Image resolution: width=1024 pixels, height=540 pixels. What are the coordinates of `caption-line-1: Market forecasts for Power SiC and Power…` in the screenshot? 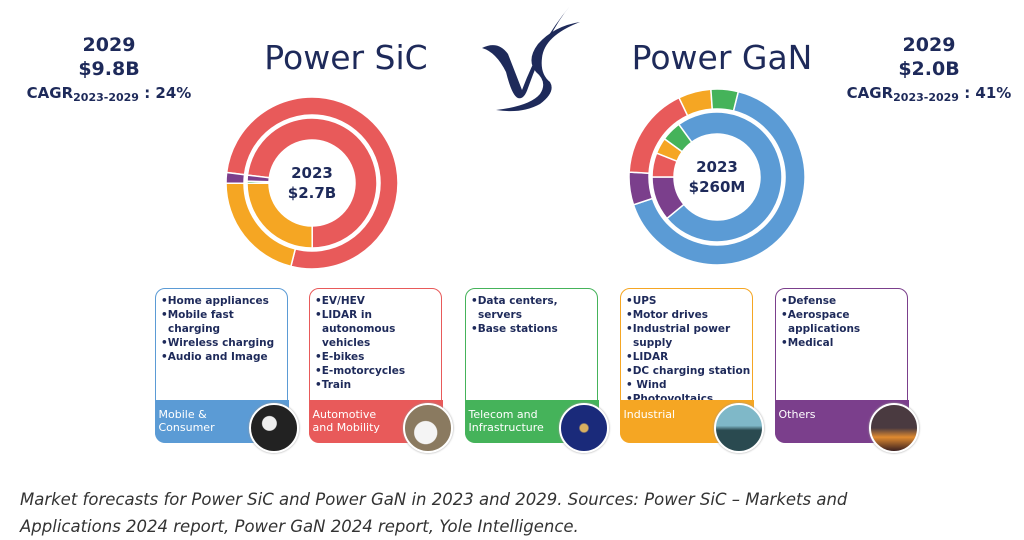 It's located at (434, 499).